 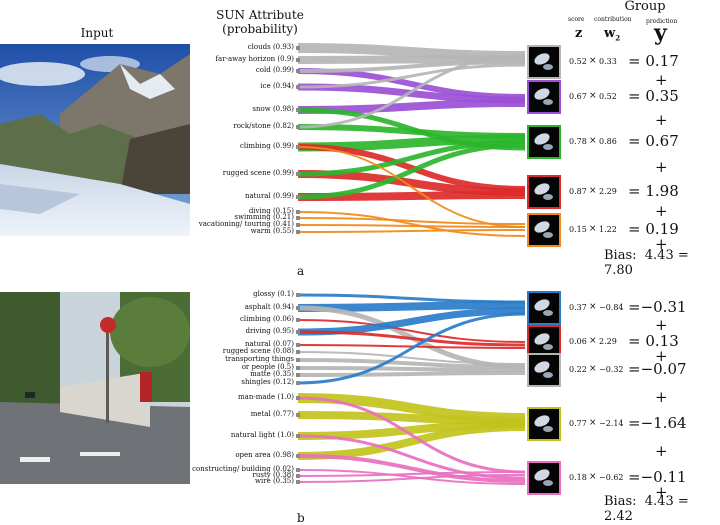 What do you see at coordinates (254, 59) in the screenshot?
I see `attribute-label: far-away horizon (0.9)` at bounding box center [254, 59].